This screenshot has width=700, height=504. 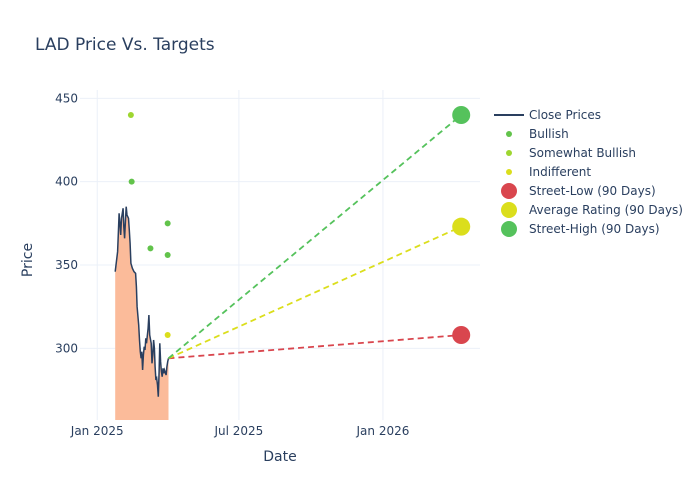 What do you see at coordinates (560, 172) in the screenshot?
I see `legend-item-label: Indifferent` at bounding box center [560, 172].